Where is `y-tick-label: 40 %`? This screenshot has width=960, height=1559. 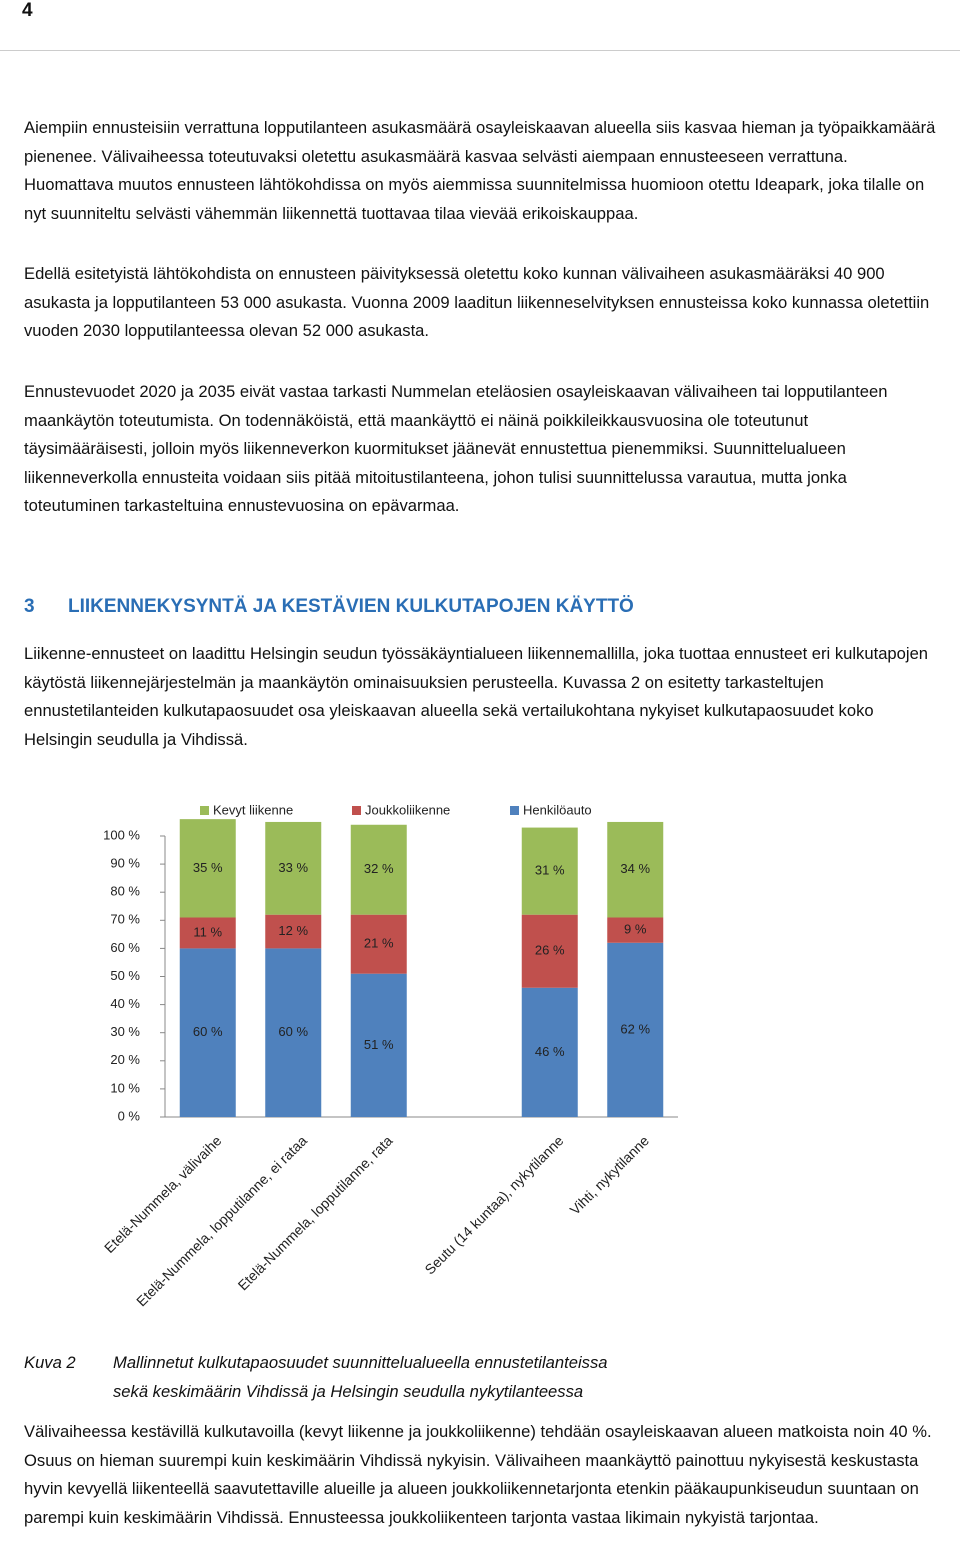
y-tick-label: 40 % is located at coordinates (125, 1003).